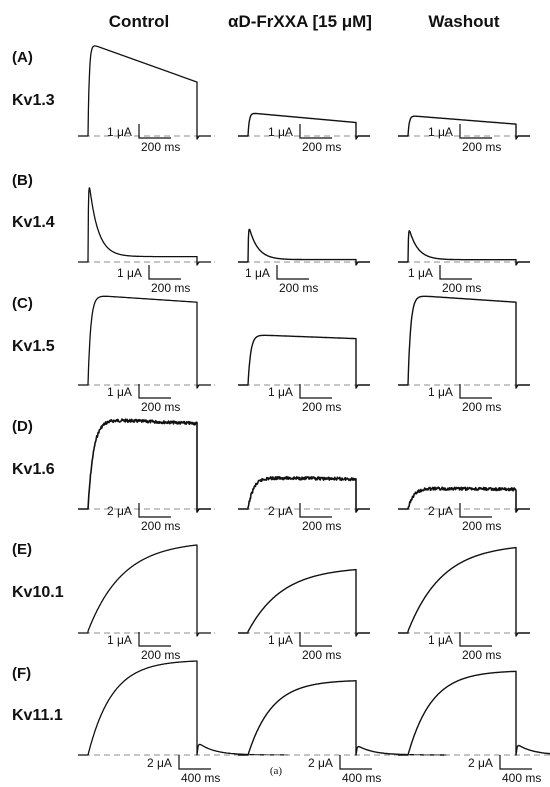 Image resolution: width=550 pixels, height=787 pixels. What do you see at coordinates (273, 99) in the screenshot?
I see `panel-row: (A) Kv1.3 1 μA 200 ms 1 μA 200 ms 1 μA 200 ms` at bounding box center [273, 99].